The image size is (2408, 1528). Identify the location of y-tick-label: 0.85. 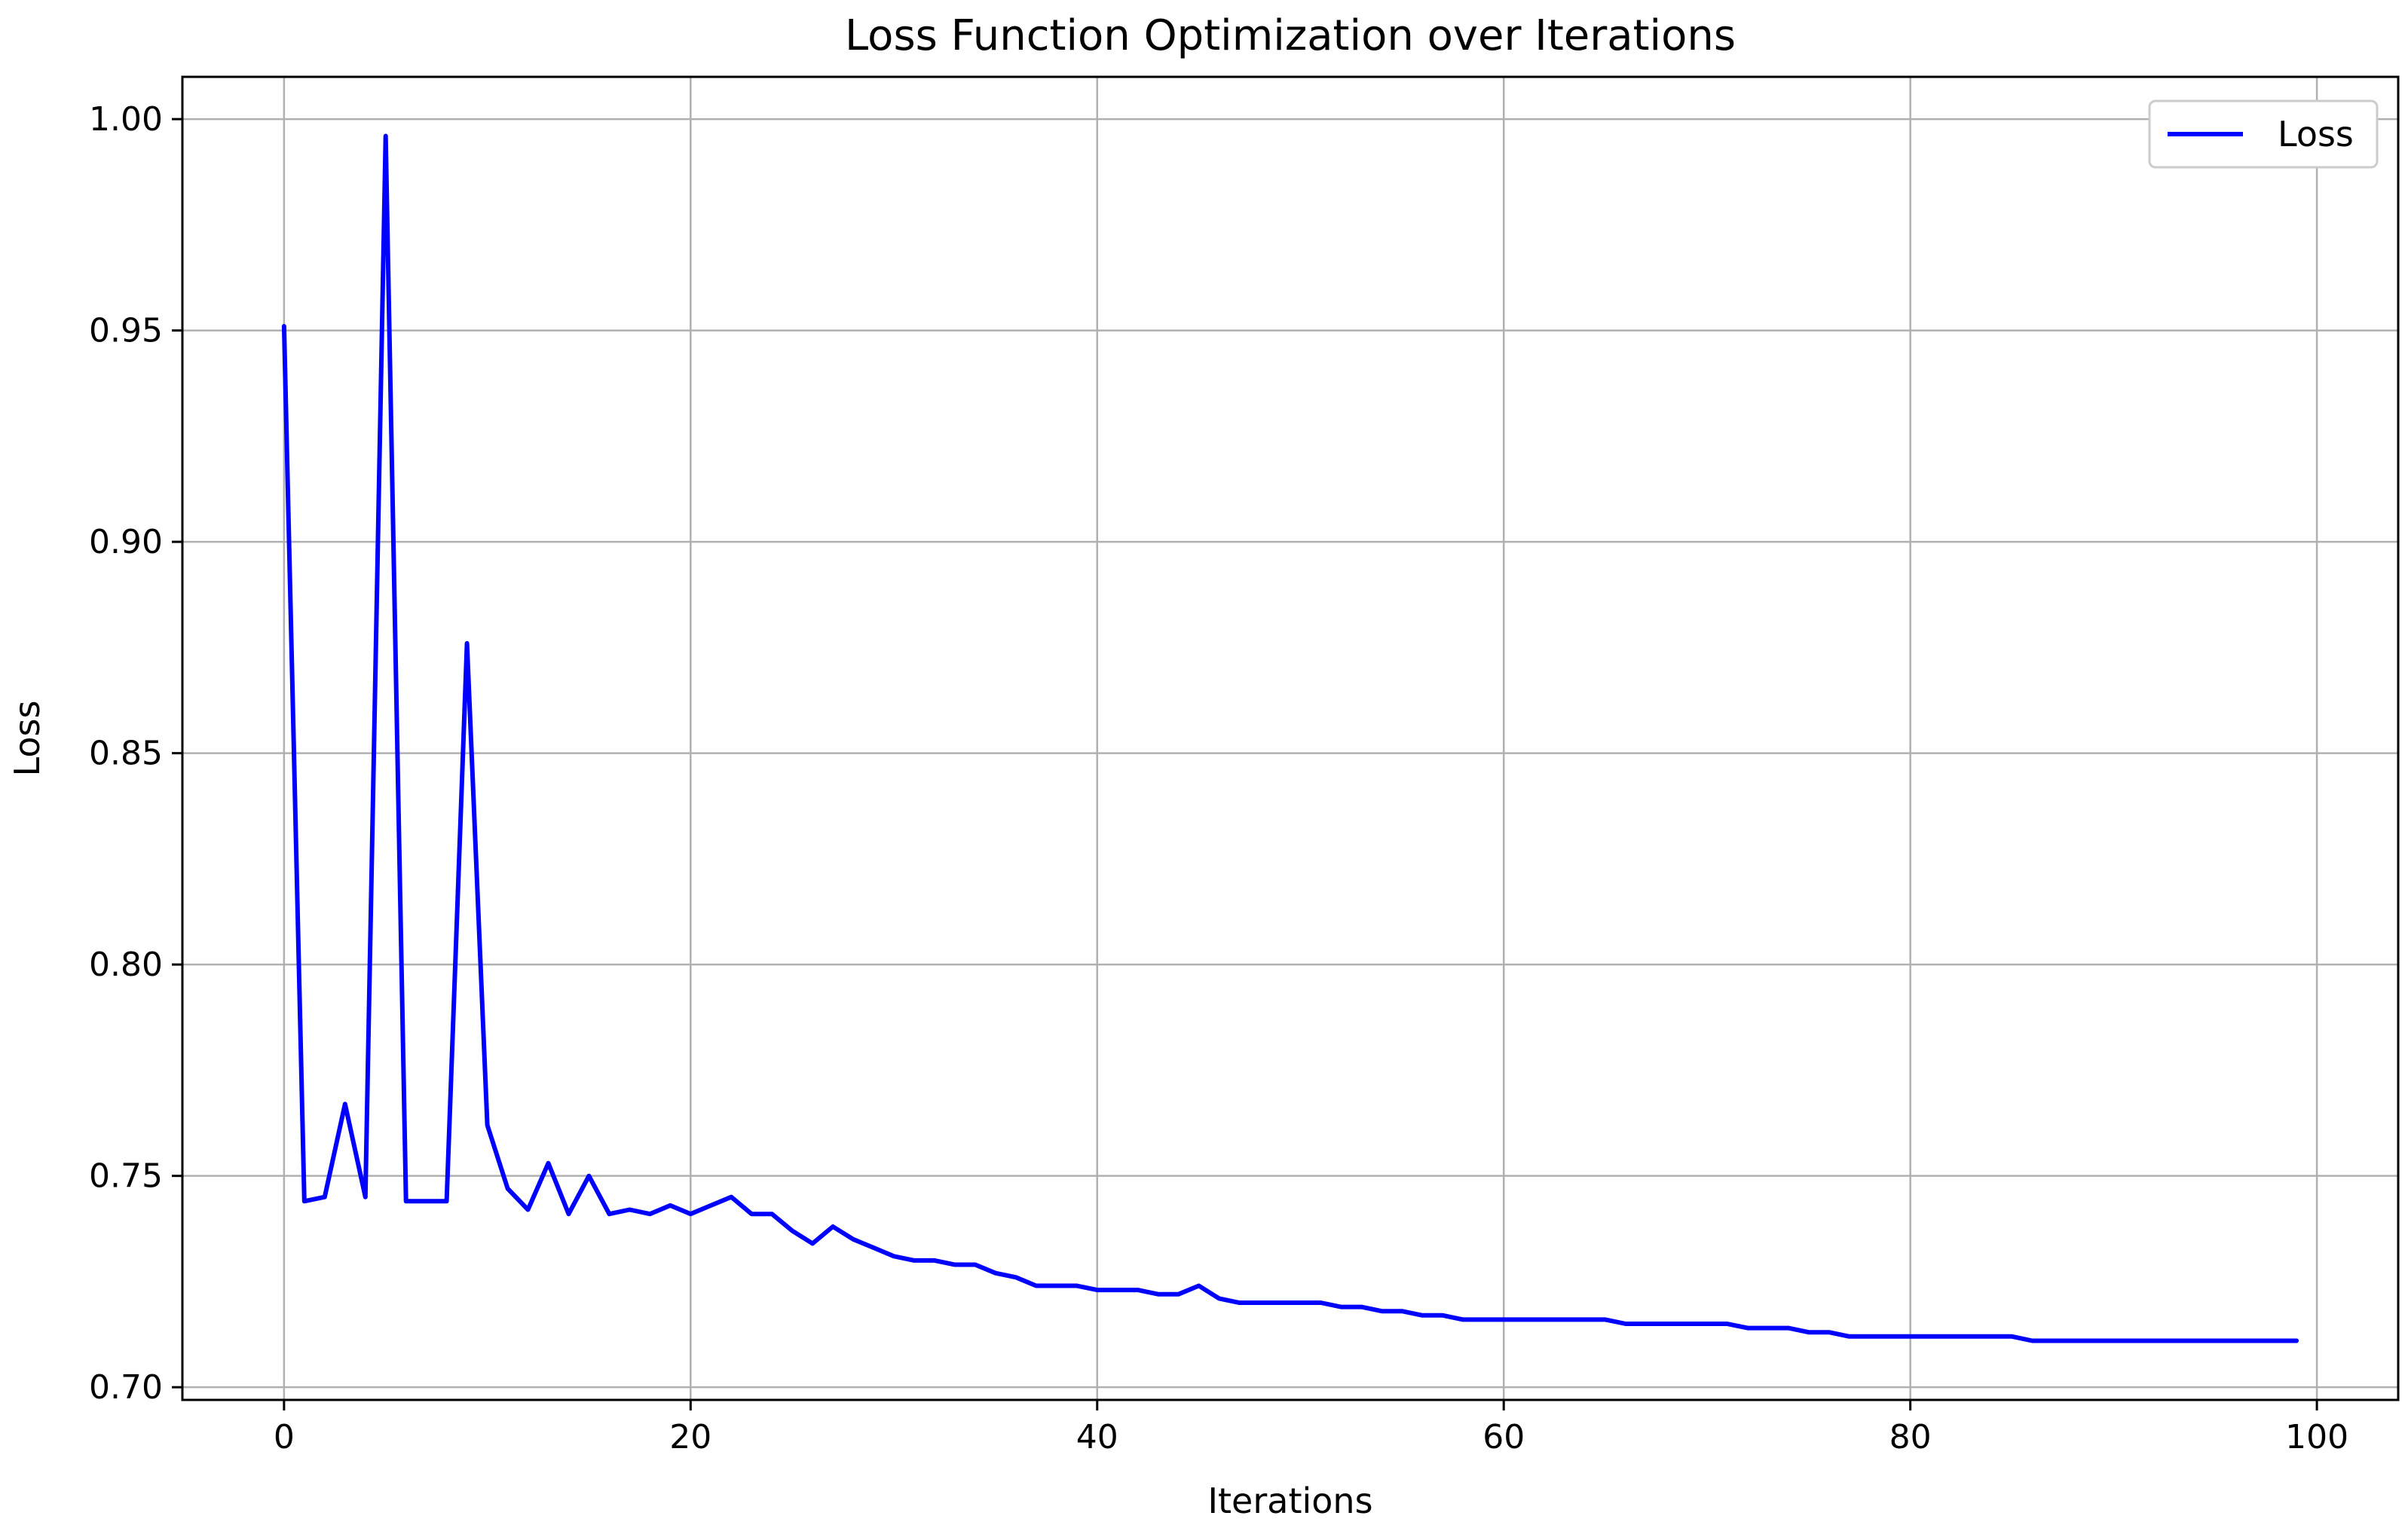
(126, 754).